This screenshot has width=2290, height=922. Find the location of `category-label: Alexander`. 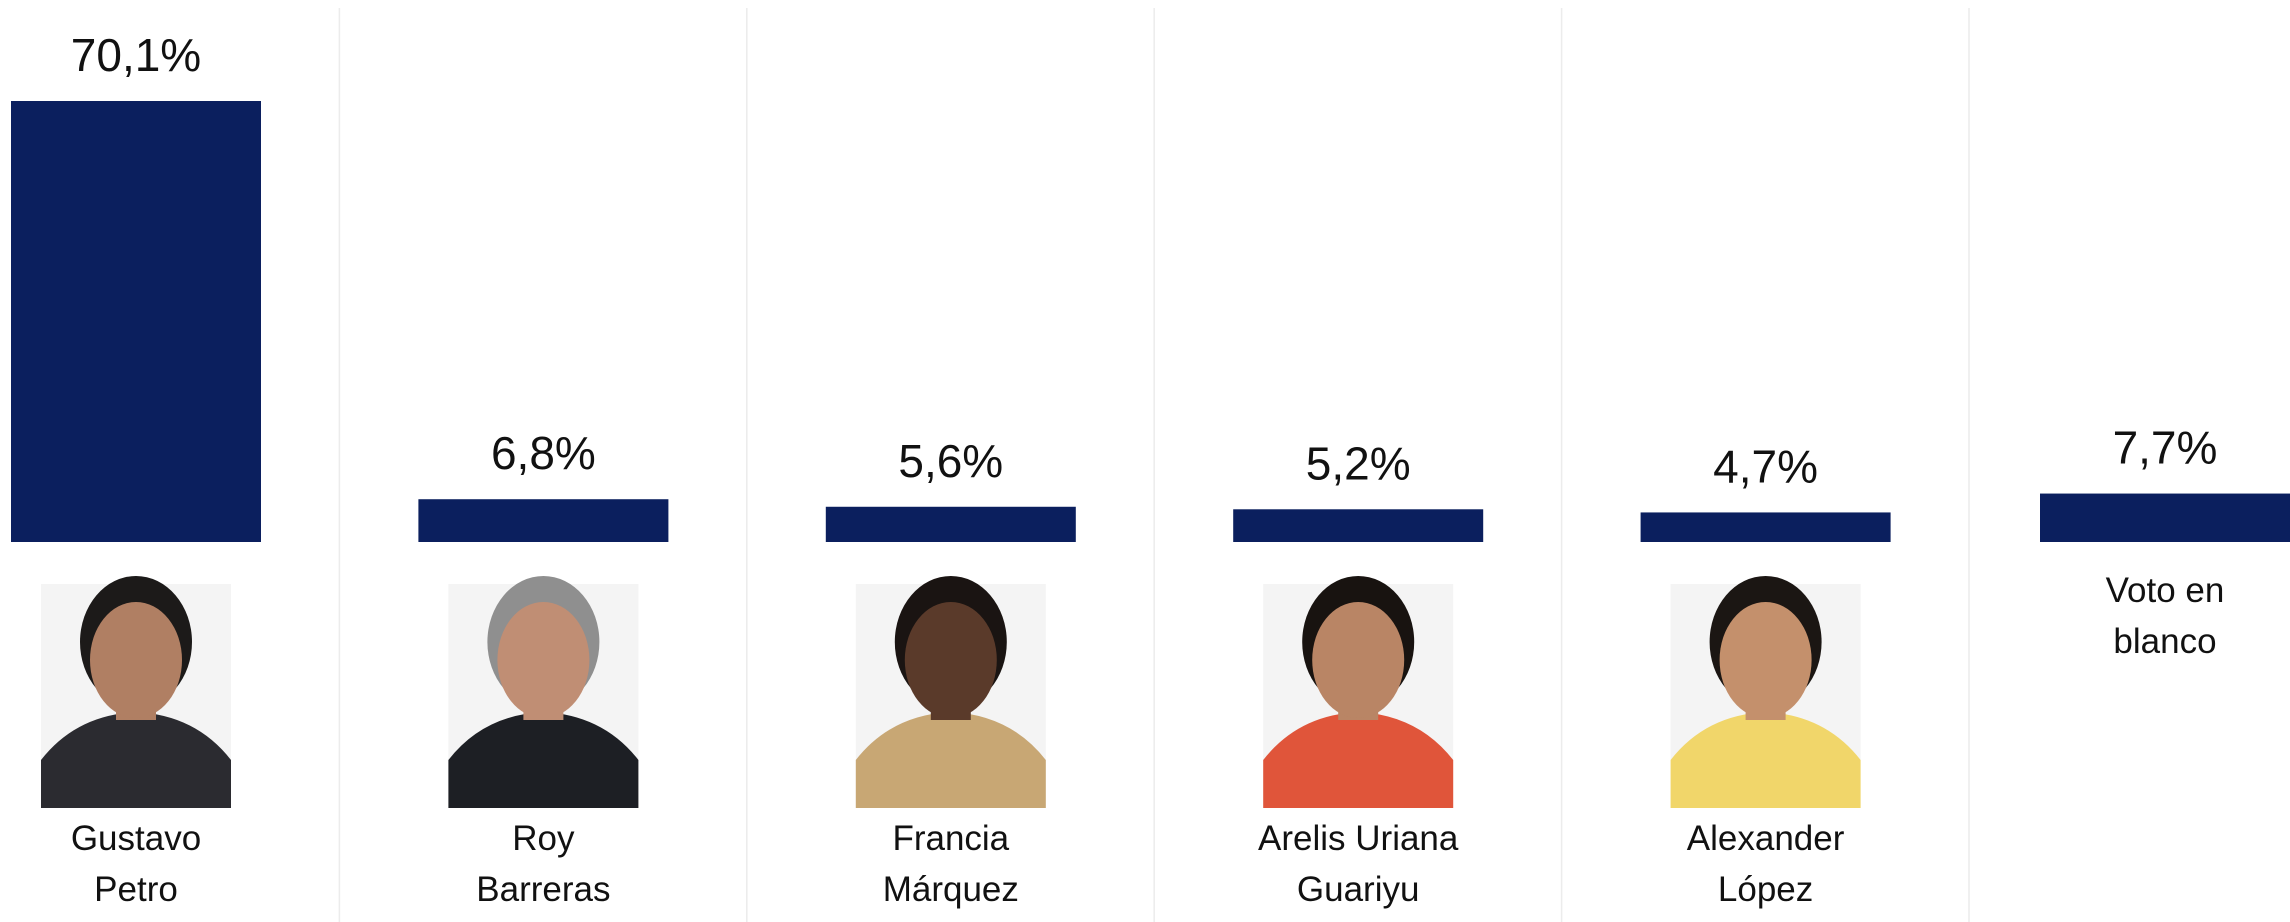

category-label: Alexander is located at coordinates (1766, 838).